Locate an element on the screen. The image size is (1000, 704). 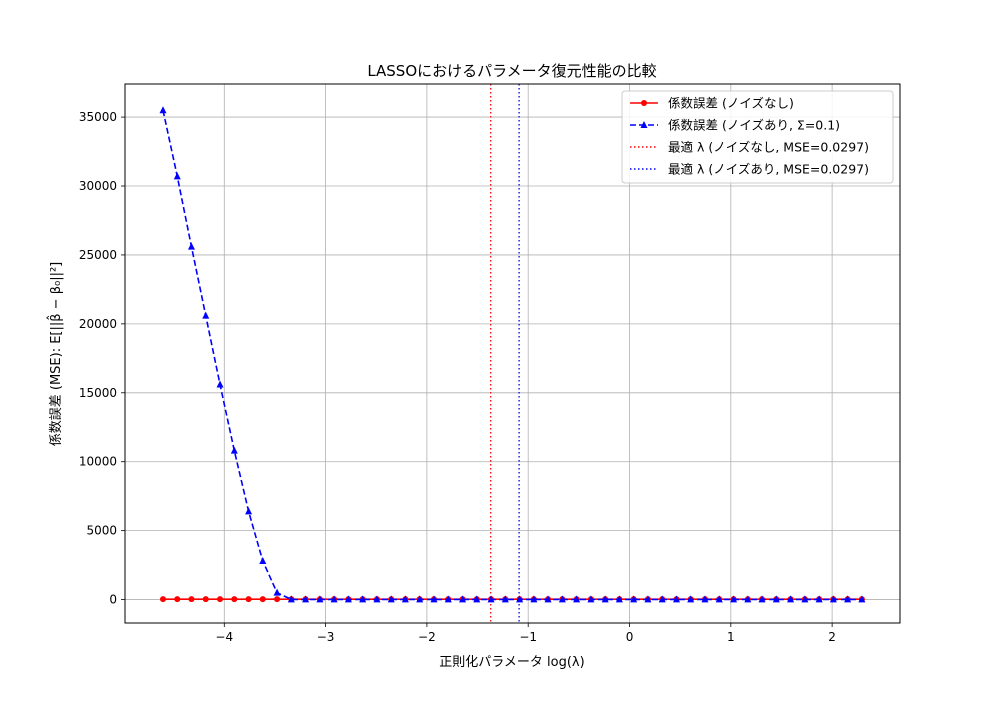
y-tick-label: 5000 is located at coordinates (101, 531).